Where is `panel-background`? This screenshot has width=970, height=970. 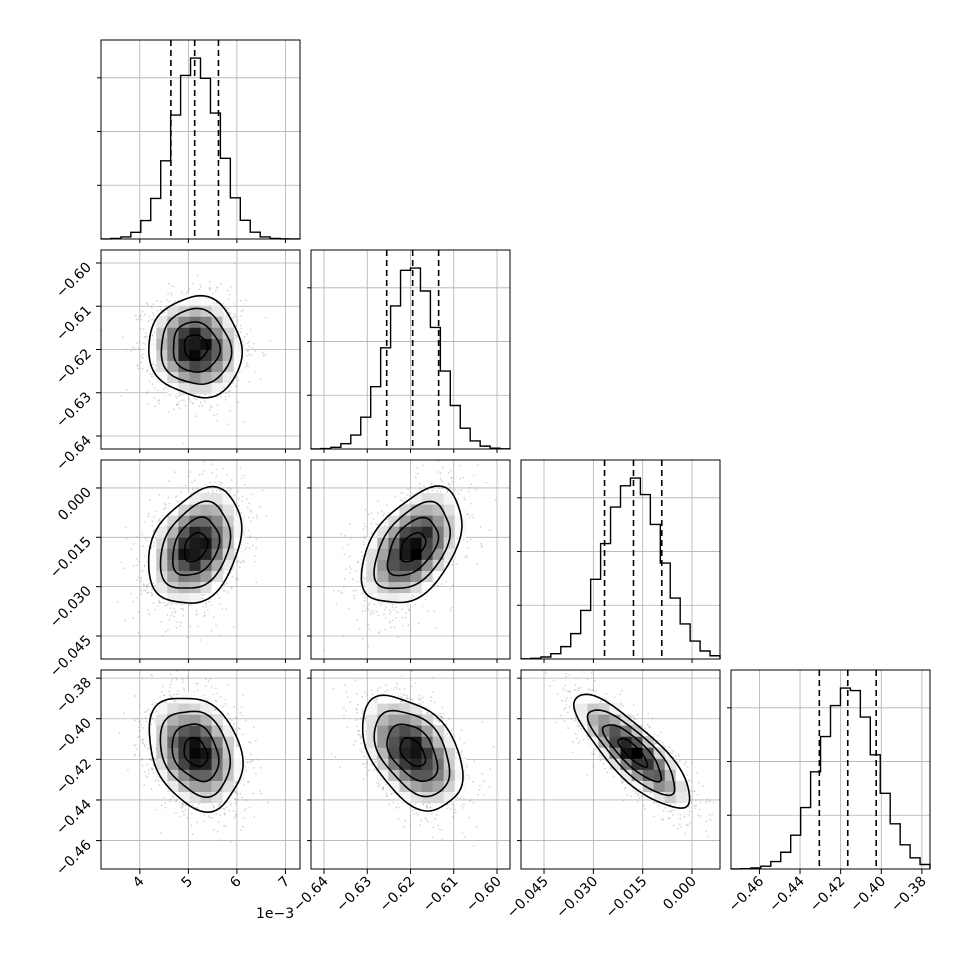
panel-background is located at coordinates (830, 769).